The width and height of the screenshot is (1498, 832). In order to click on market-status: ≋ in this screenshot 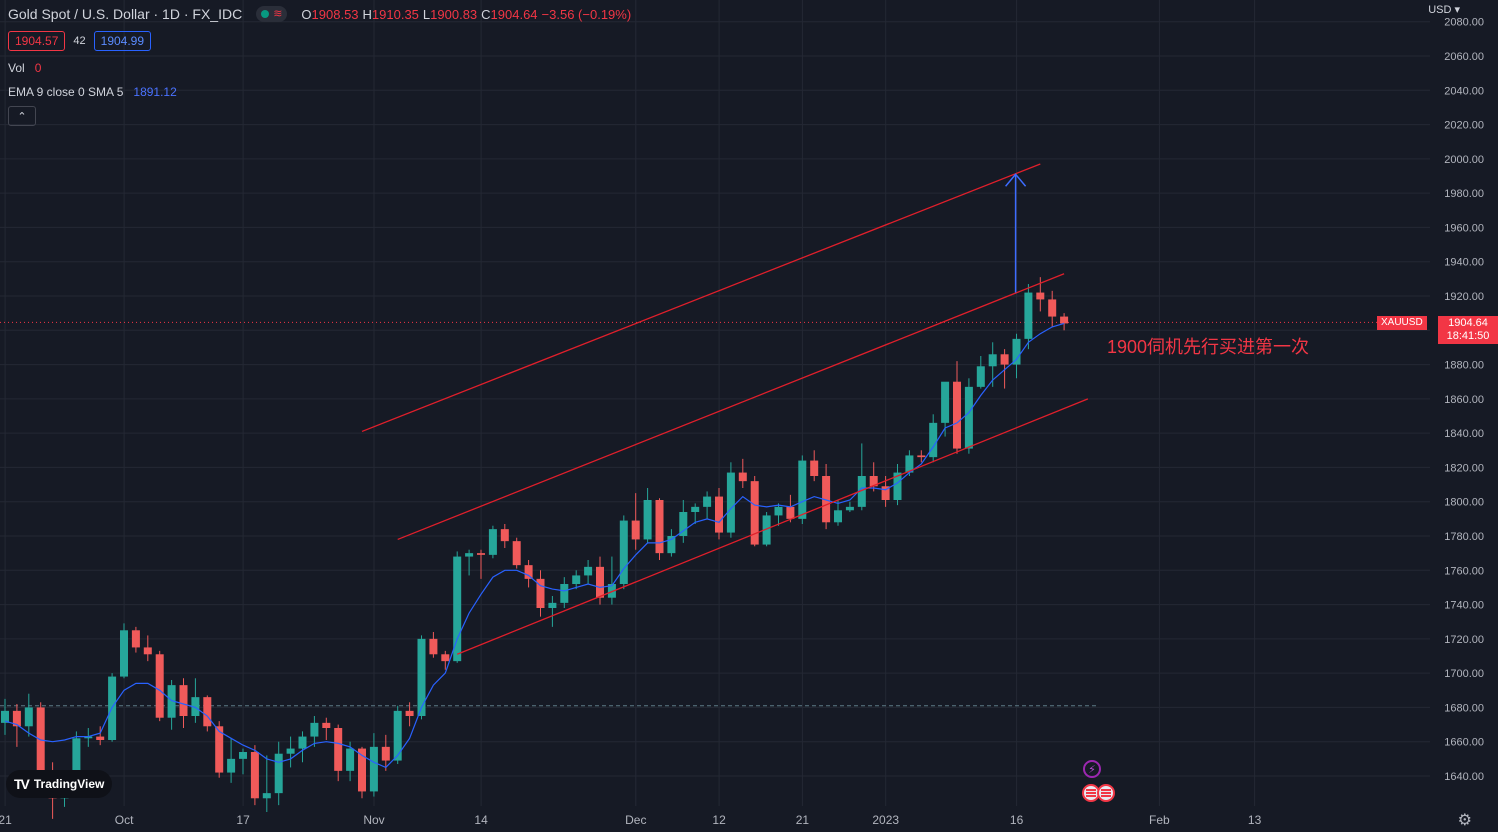, I will do `click(272, 14)`.